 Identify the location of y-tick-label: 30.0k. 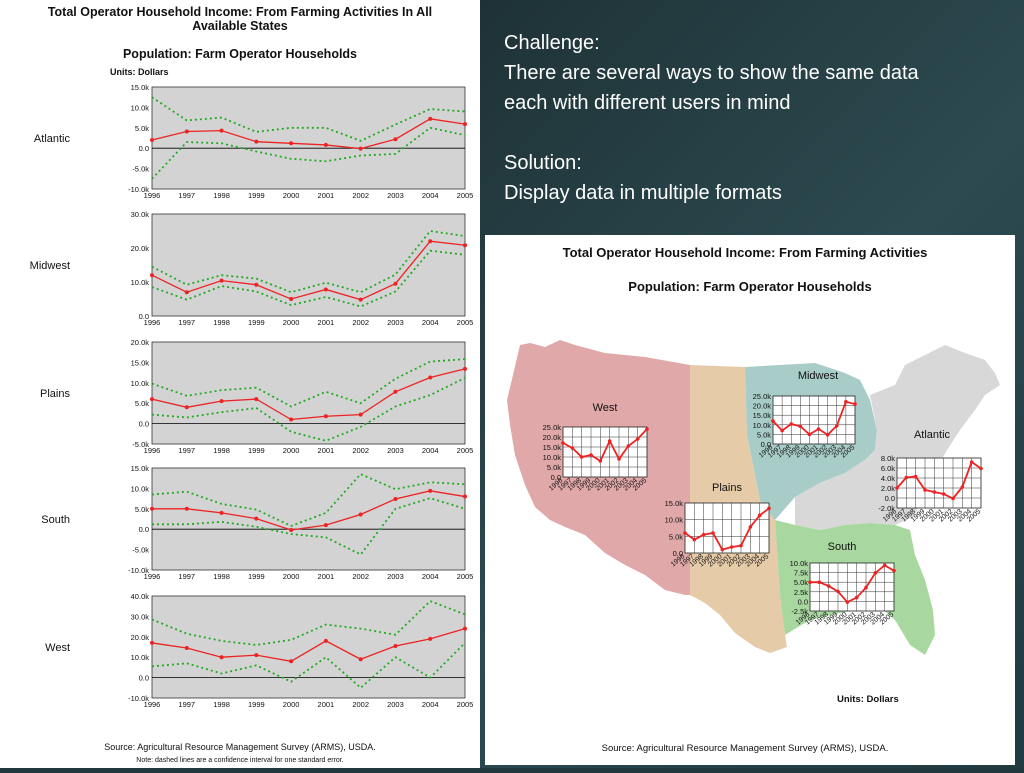
(140, 214).